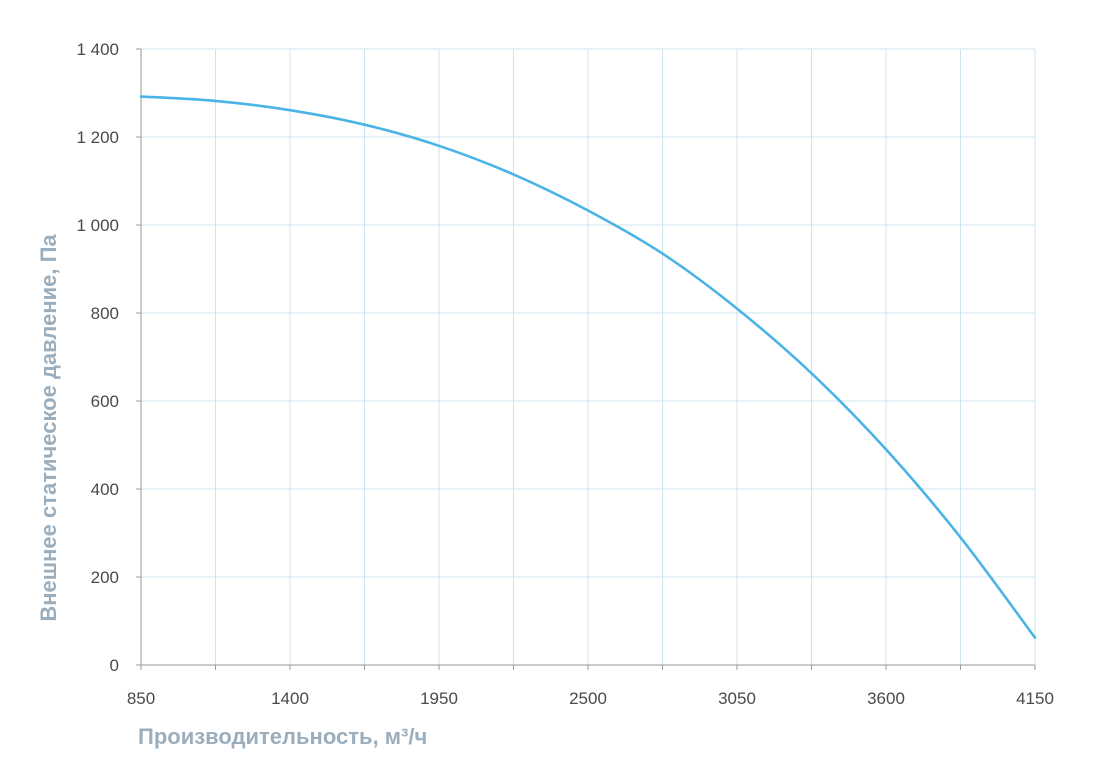  Describe the element at coordinates (105, 489) in the screenshot. I see `y-tick-label: 400` at that location.